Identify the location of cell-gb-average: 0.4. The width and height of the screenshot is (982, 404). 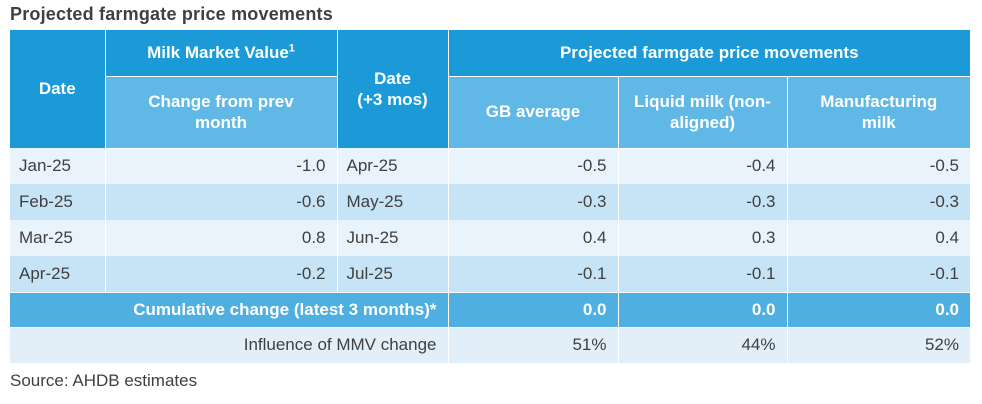
(533, 238).